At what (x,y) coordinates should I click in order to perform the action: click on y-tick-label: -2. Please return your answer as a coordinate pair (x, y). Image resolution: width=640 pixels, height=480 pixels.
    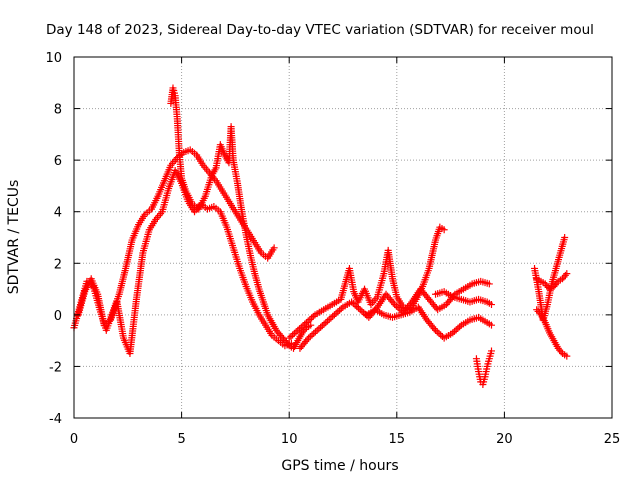
    Looking at the image, I should click on (55, 367).